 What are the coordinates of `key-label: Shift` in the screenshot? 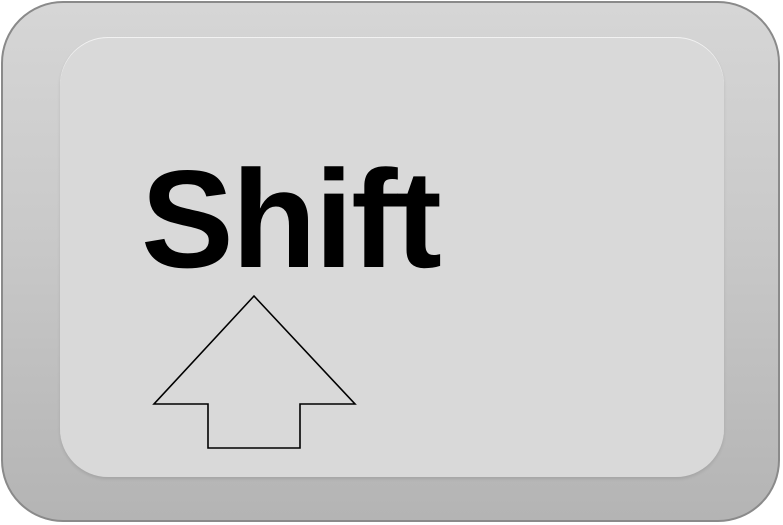 It's located at (291, 219).